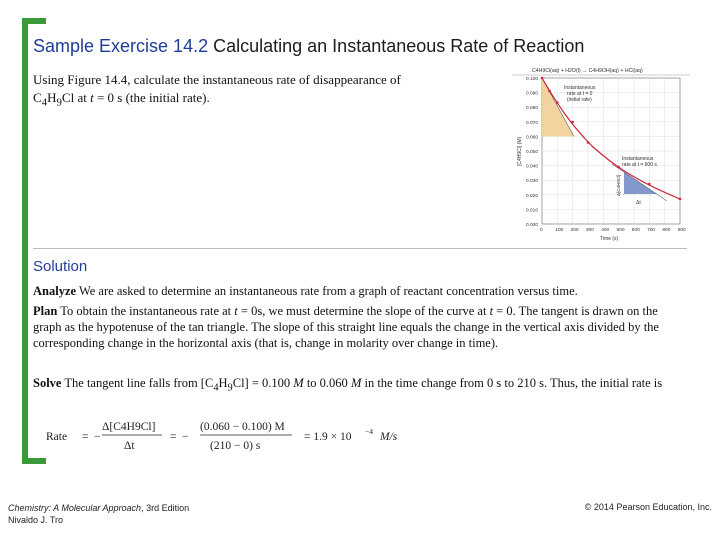 The height and width of the screenshot is (540, 720). I want to click on eq-frac1-numerator: Δ[C4H9Cl], so click(128, 427).